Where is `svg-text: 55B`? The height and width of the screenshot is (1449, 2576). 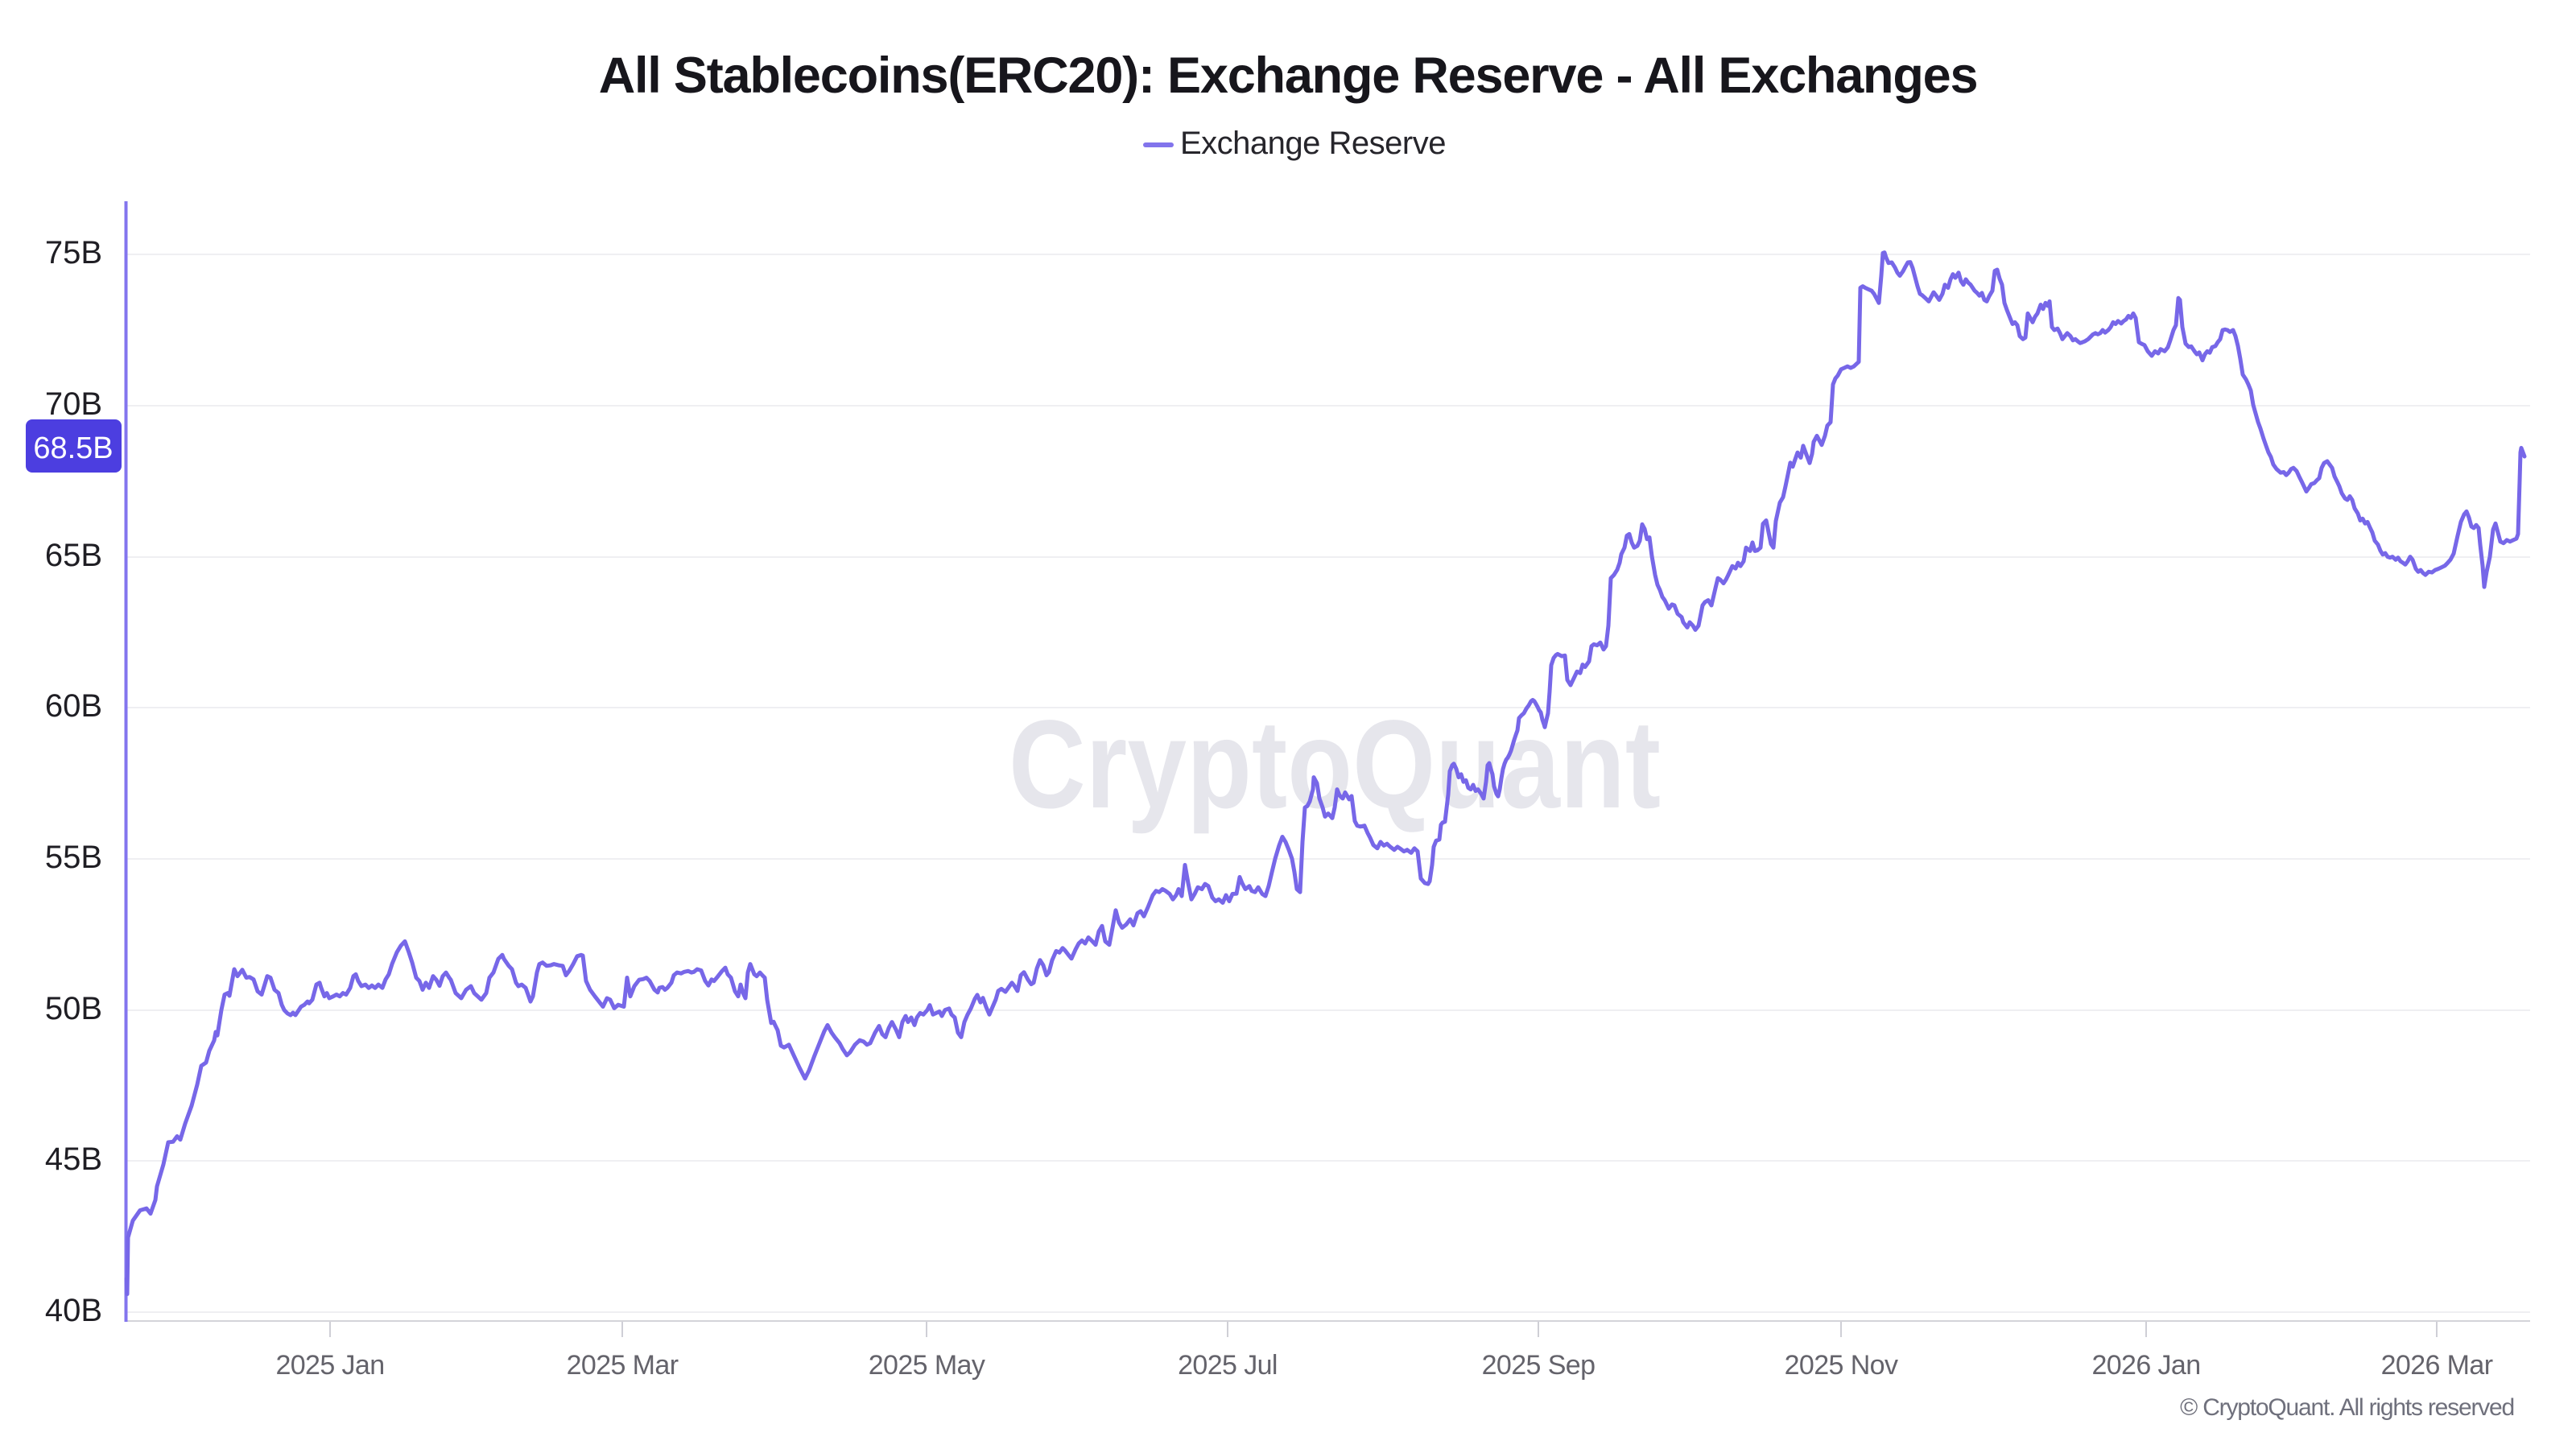 svg-text: 55B is located at coordinates (73, 857).